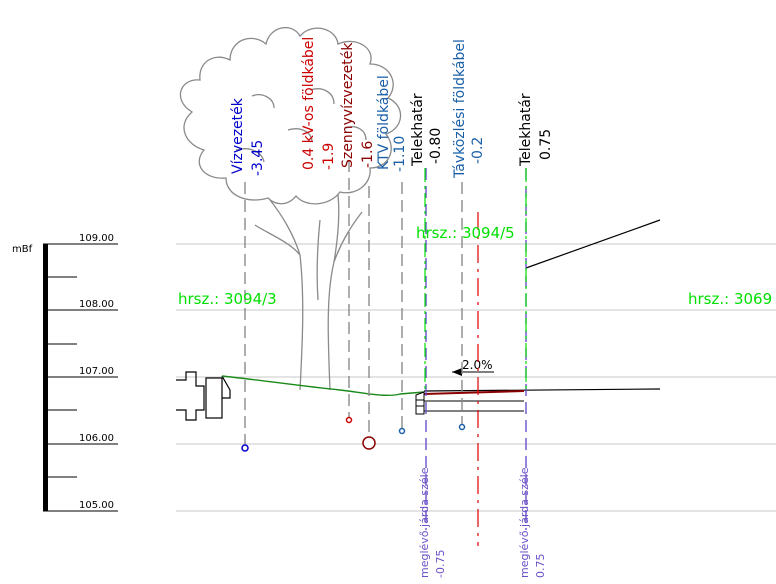 The width and height of the screenshot is (776, 584). Describe the element at coordinates (524, 522) in the screenshot. I see `sidewalk-edge-label-right: meglévő járda széle` at that location.